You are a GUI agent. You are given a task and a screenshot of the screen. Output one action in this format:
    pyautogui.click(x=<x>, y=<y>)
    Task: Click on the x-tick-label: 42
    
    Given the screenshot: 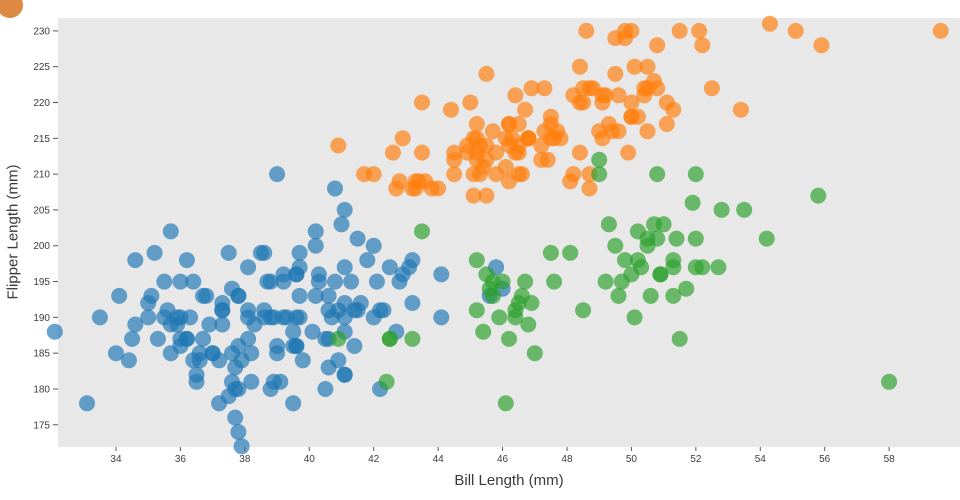 What is the action you would take?
    pyautogui.click(x=374, y=459)
    